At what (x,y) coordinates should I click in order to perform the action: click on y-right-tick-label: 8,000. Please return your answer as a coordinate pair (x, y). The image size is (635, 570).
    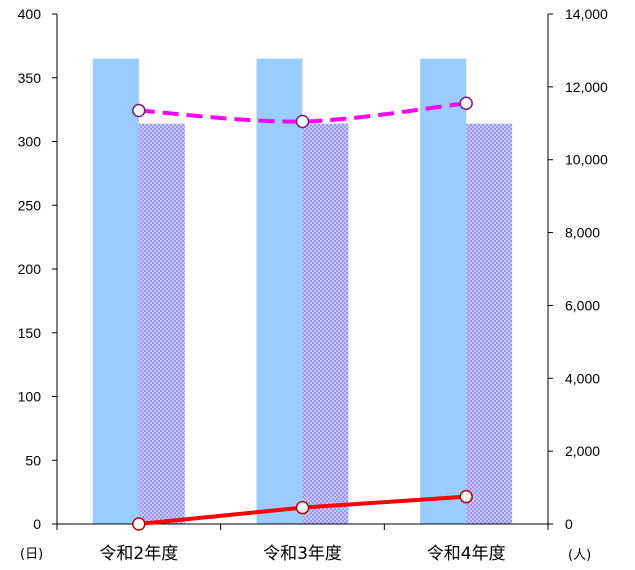
    Looking at the image, I should click on (582, 233).